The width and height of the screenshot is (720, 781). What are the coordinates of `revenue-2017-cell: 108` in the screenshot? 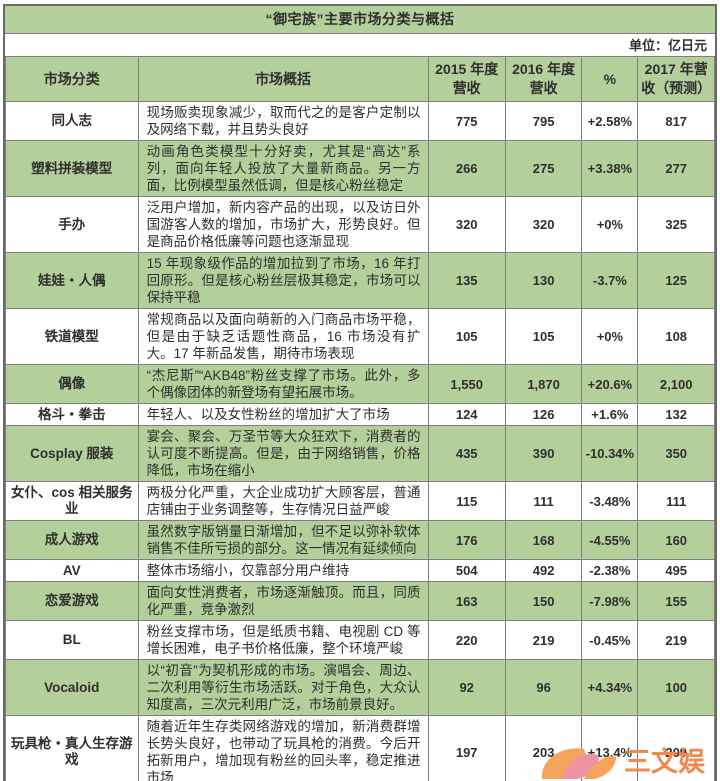 It's located at (676, 336).